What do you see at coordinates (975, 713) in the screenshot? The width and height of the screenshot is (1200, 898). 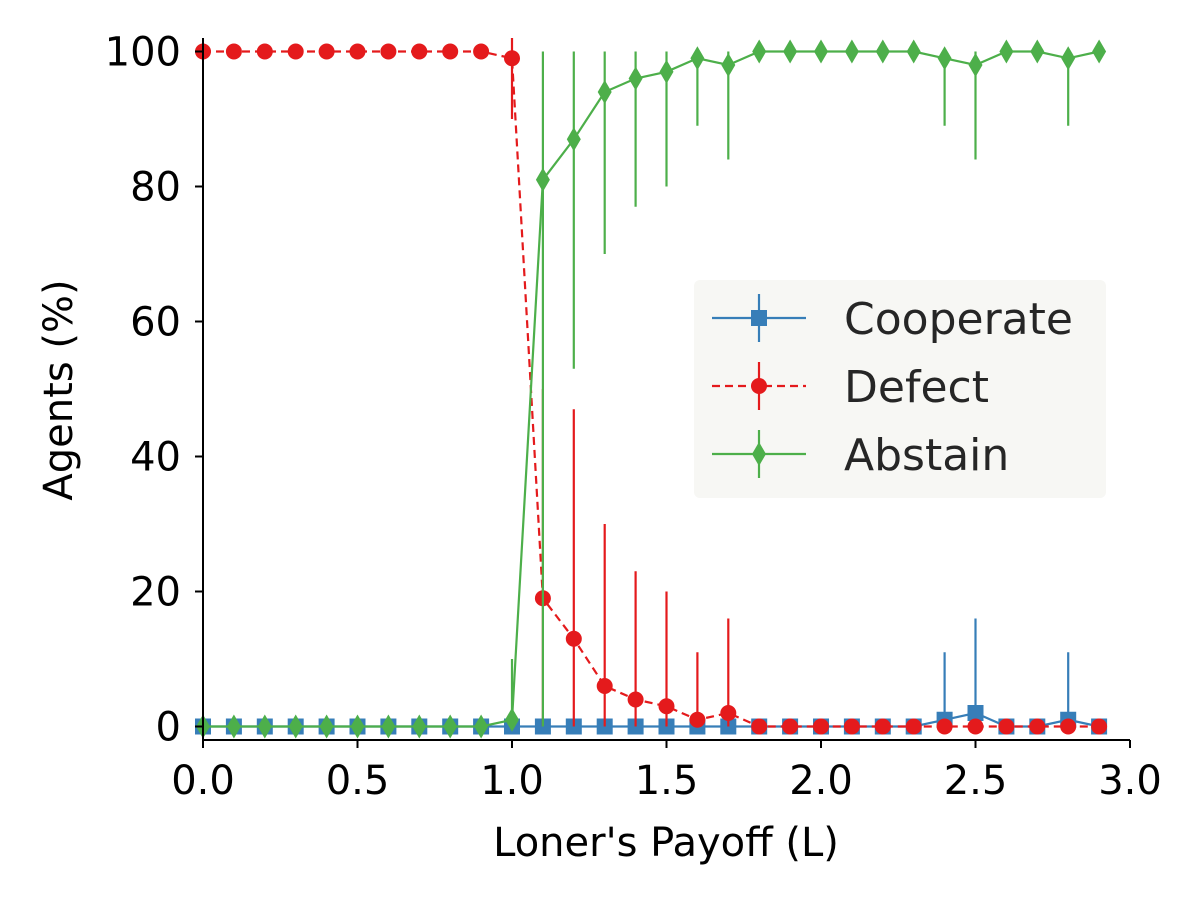 I see `cooperate-point` at bounding box center [975, 713].